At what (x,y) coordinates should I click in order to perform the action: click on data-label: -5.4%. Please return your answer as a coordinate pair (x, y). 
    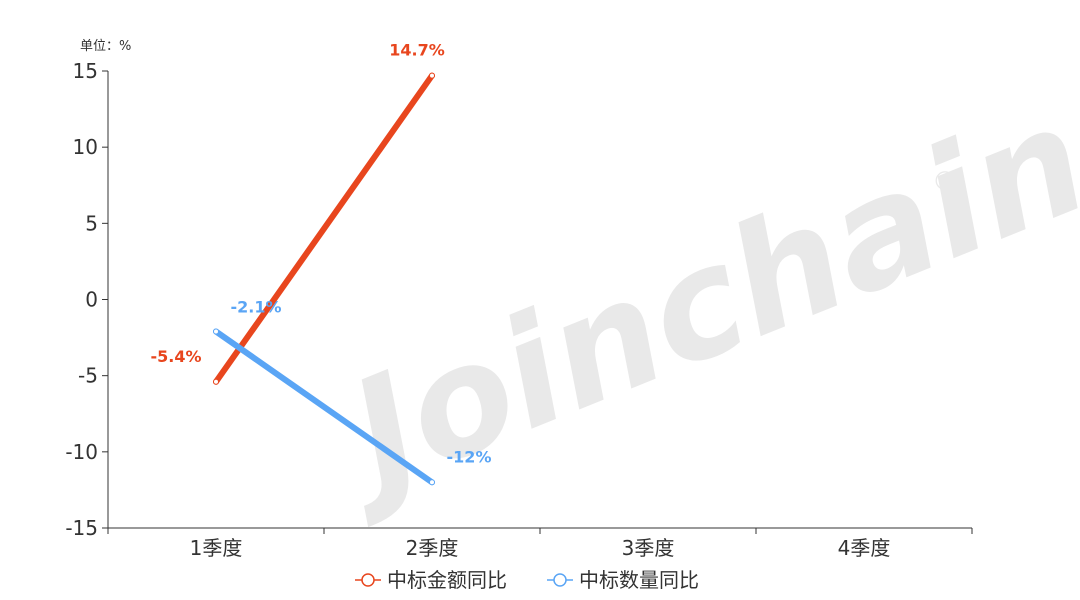
    Looking at the image, I should click on (175, 356).